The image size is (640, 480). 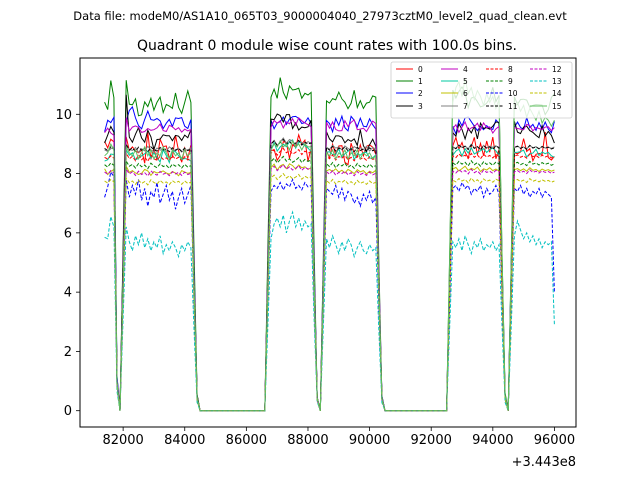 I want to click on y-tick-label-3: 6, so click(x=68, y=233).